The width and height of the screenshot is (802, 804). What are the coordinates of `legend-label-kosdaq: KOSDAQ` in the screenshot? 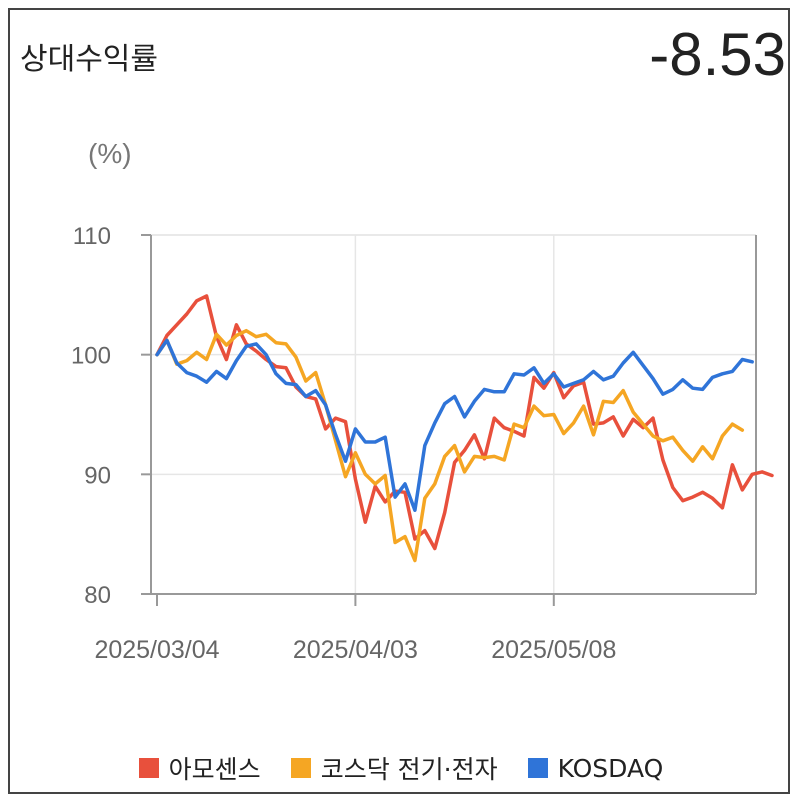 It's located at (610, 768).